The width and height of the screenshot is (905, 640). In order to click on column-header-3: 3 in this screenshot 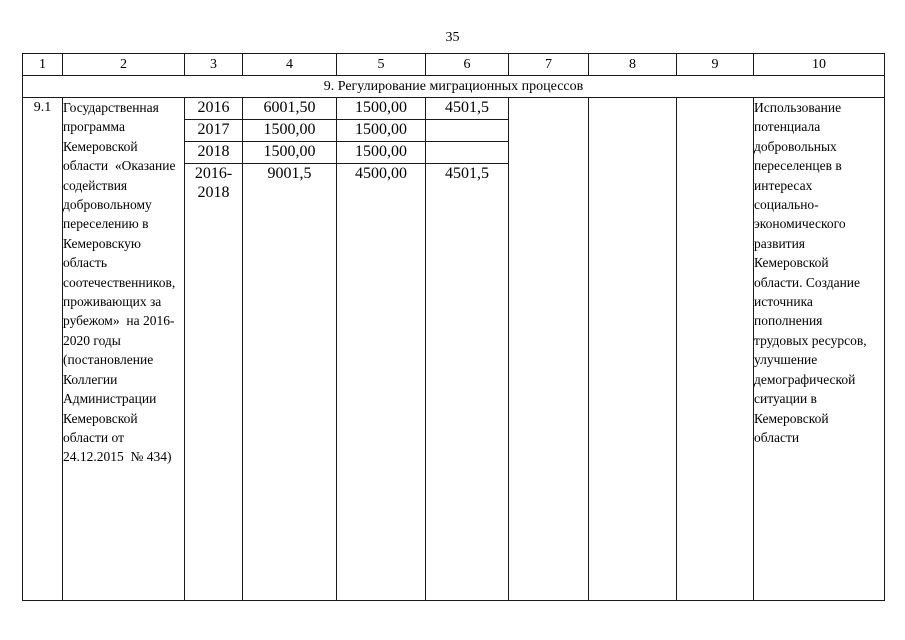, I will do `click(213, 64)`.